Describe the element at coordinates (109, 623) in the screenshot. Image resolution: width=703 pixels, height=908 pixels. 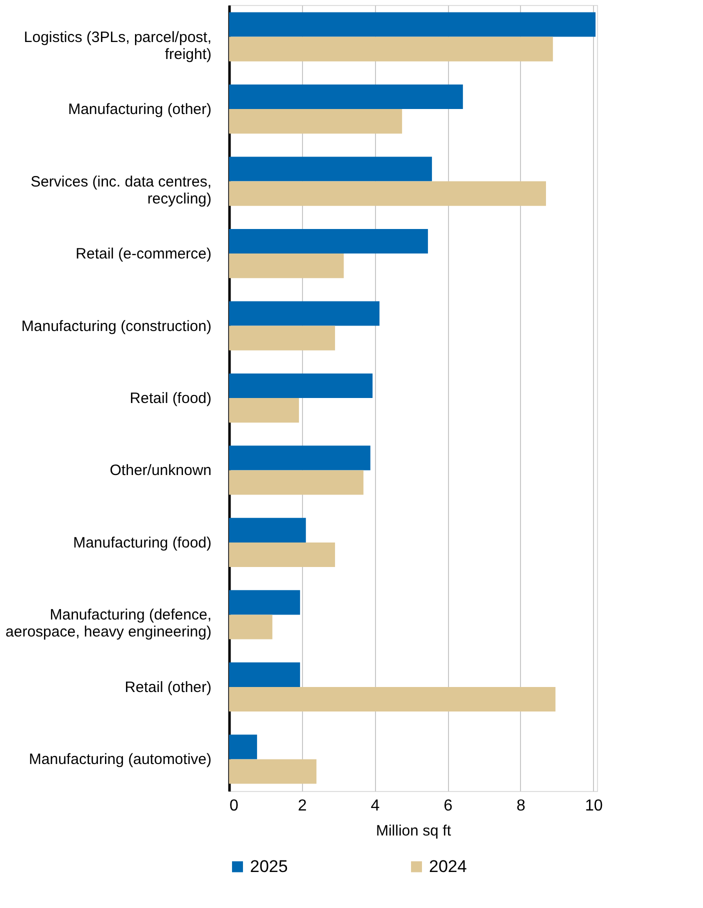
I see `y-tick-label: Manufacturing (defence, aerospace, heavy engineering)` at that location.